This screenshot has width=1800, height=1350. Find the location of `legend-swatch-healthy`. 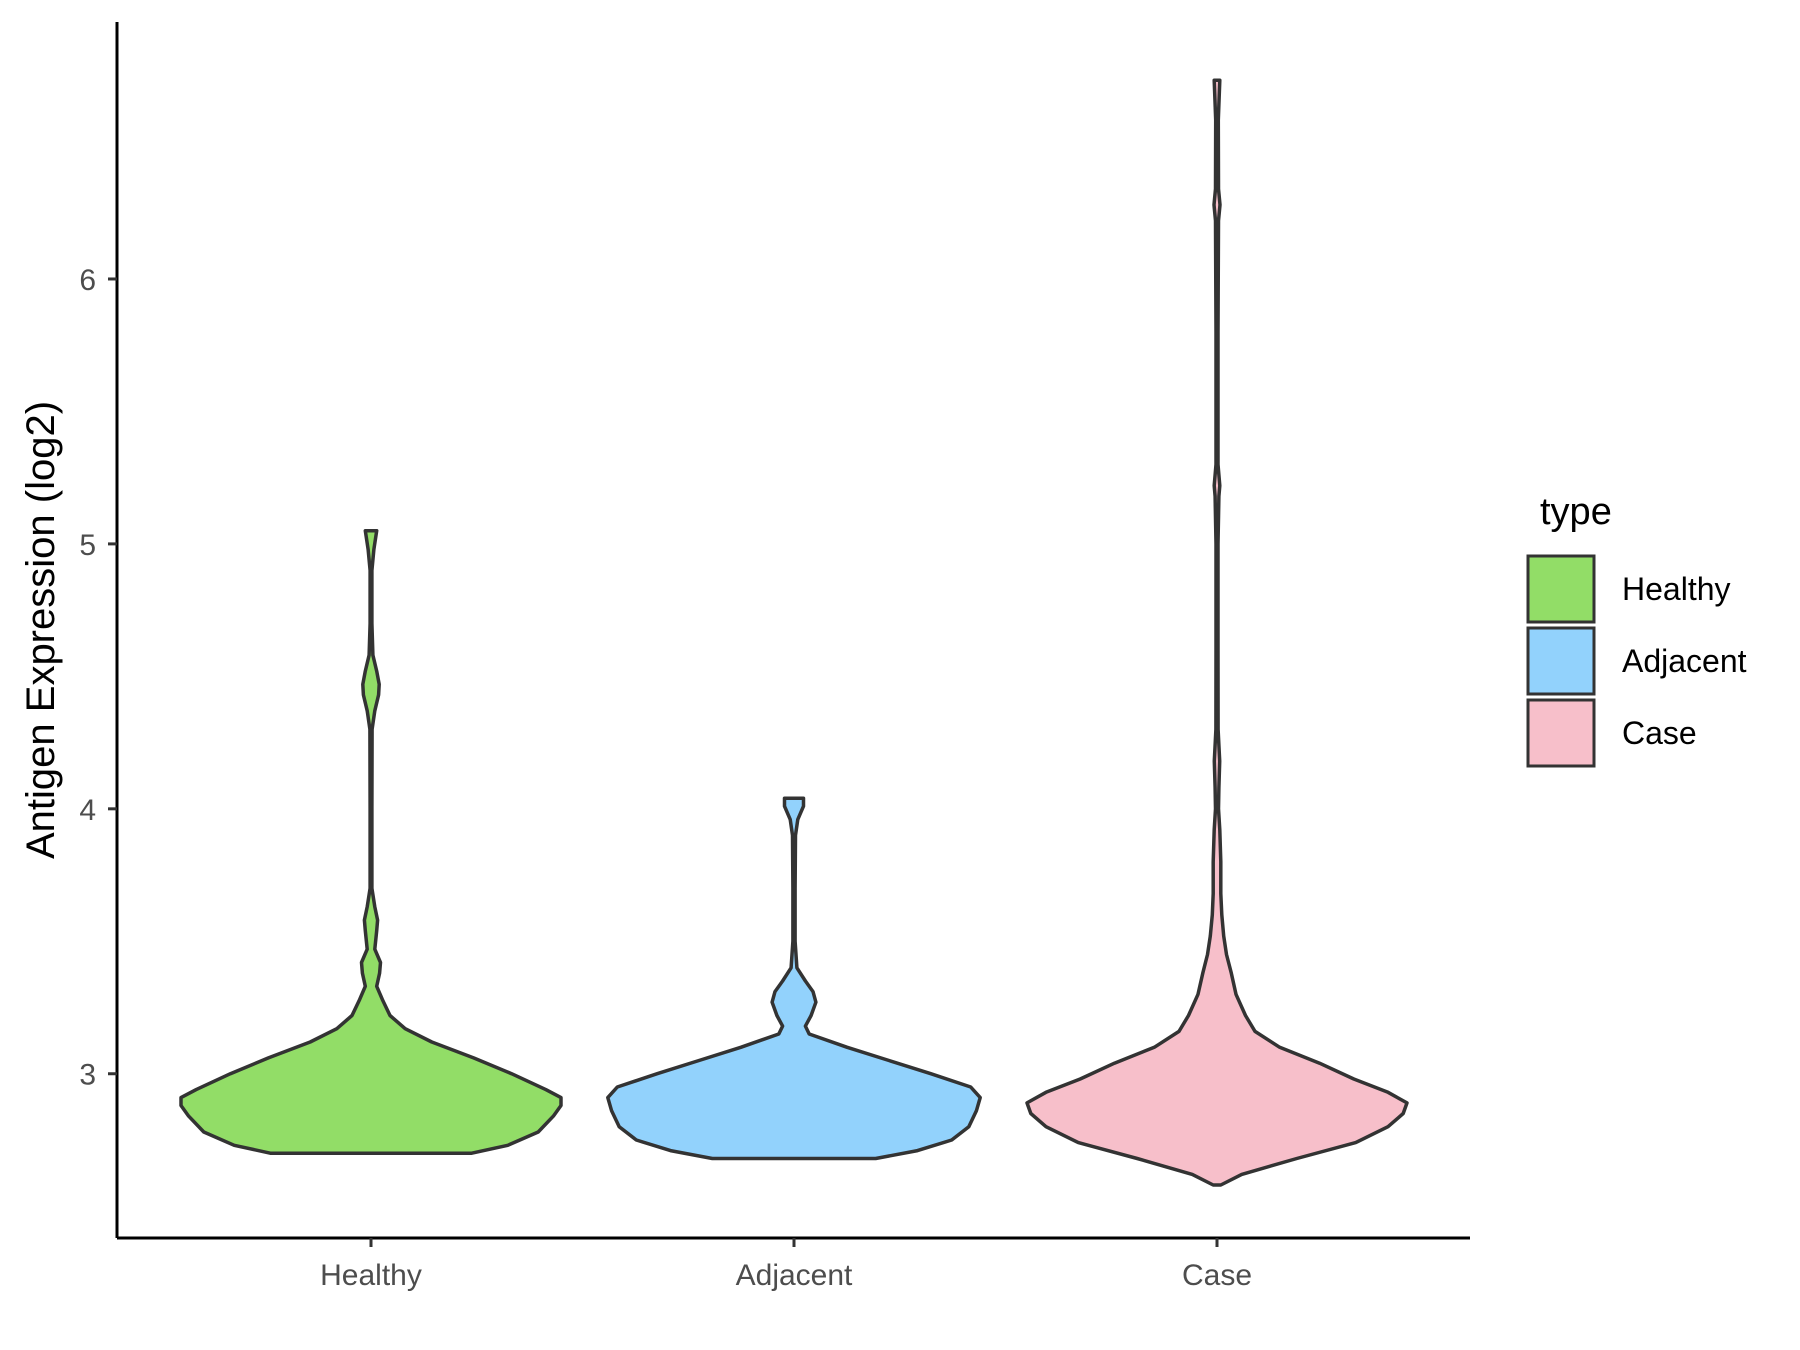

legend-swatch-healthy is located at coordinates (1561, 589).